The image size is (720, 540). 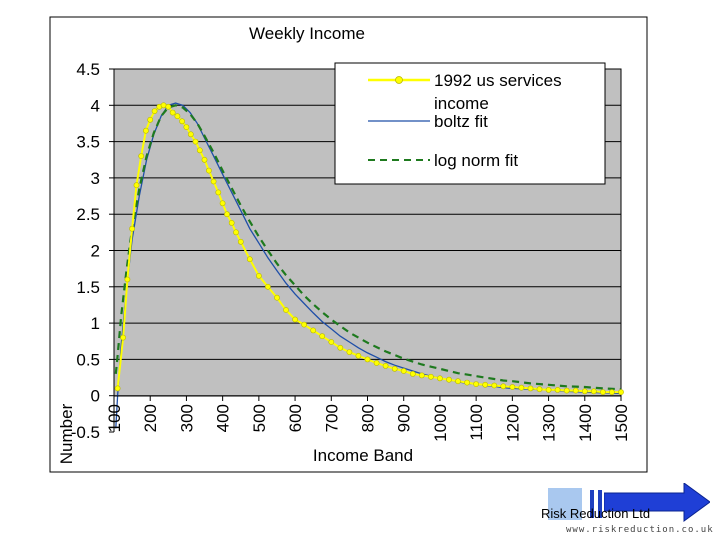 What do you see at coordinates (465, 92) in the screenshot?
I see `legend-entry-income: 1992 us services income` at bounding box center [465, 92].